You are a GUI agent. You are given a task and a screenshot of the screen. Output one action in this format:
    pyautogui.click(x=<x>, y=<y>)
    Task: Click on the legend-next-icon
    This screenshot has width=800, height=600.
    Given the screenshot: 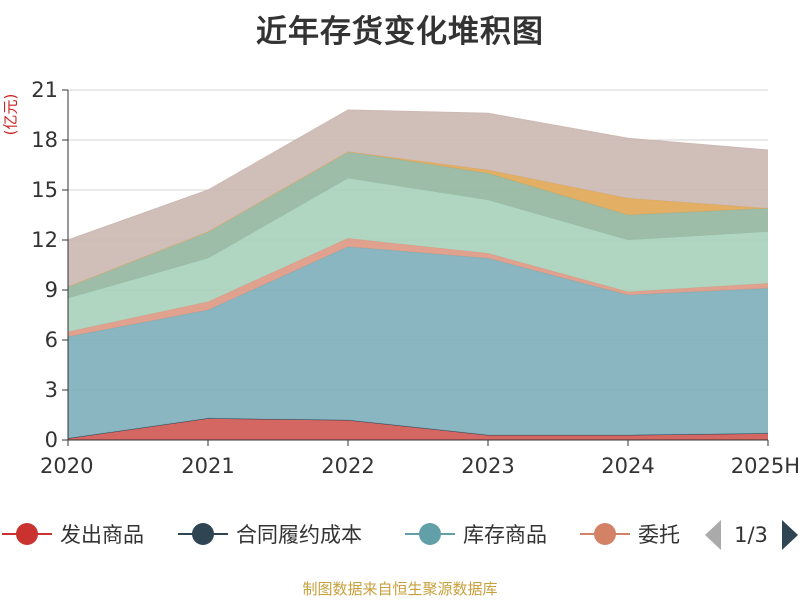 What is the action you would take?
    pyautogui.click(x=790, y=535)
    